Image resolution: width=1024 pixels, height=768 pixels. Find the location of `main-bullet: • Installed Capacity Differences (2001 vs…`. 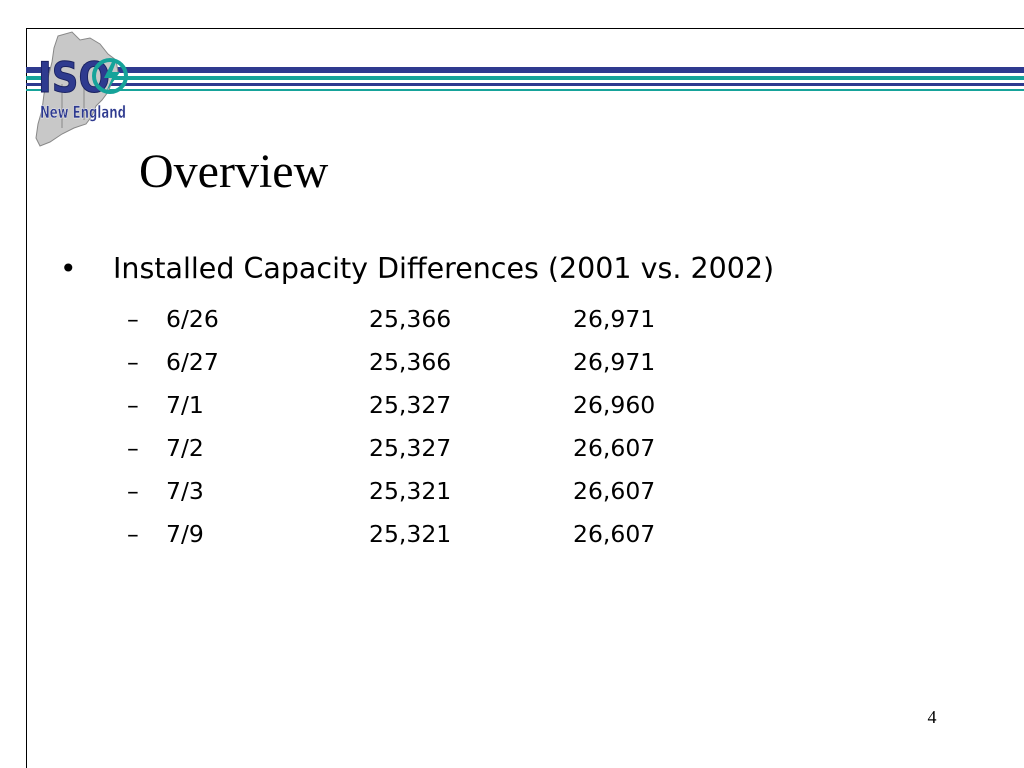

main-bullet: • Installed Capacity Differences (2001 vs… is located at coordinates (417, 269).